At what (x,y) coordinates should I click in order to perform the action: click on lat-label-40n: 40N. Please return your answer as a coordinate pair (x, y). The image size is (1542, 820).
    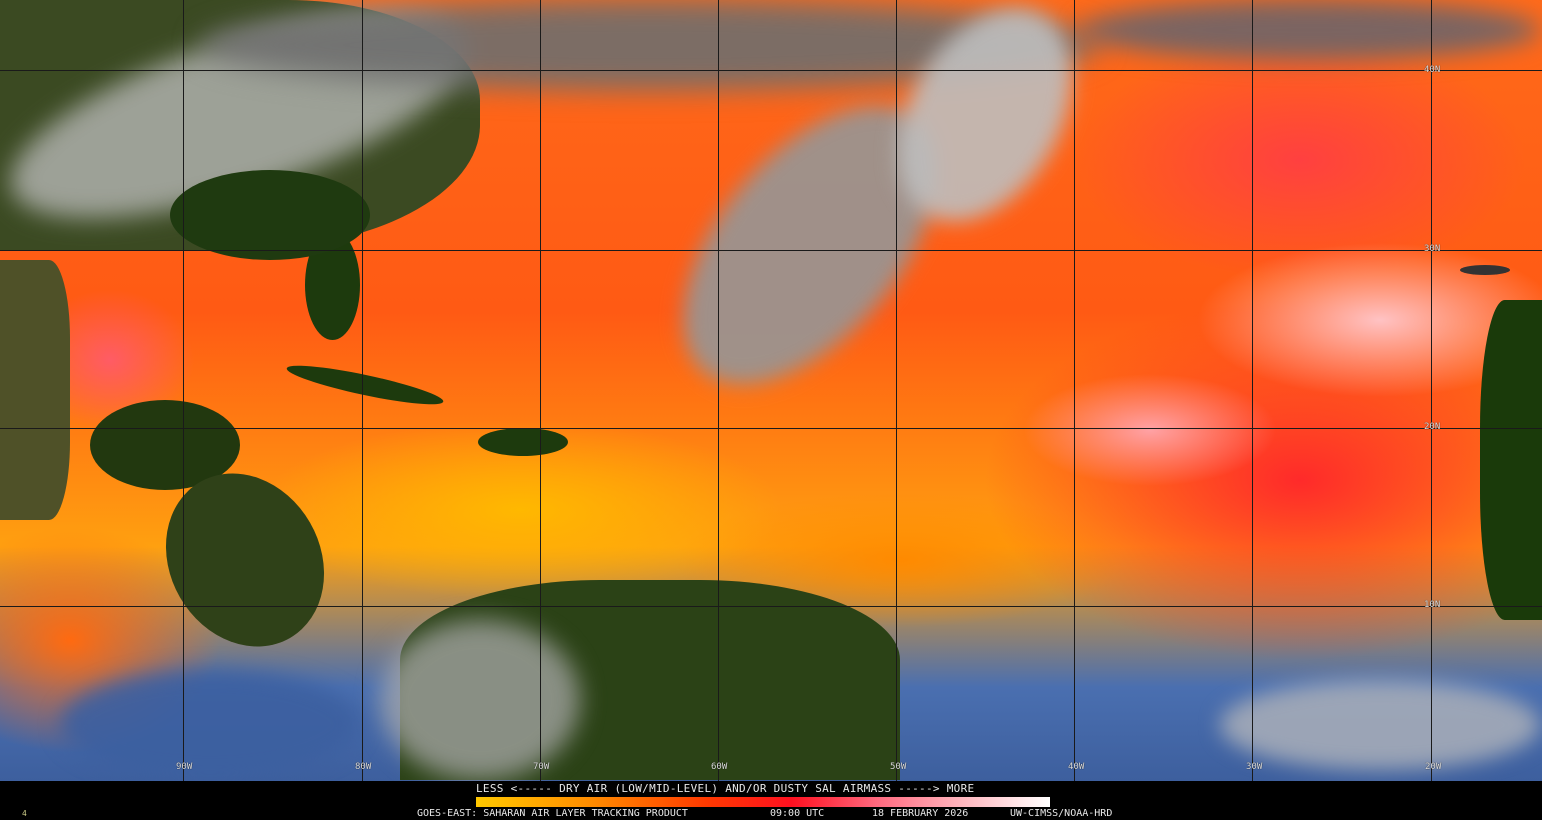
    Looking at the image, I should click on (1432, 70).